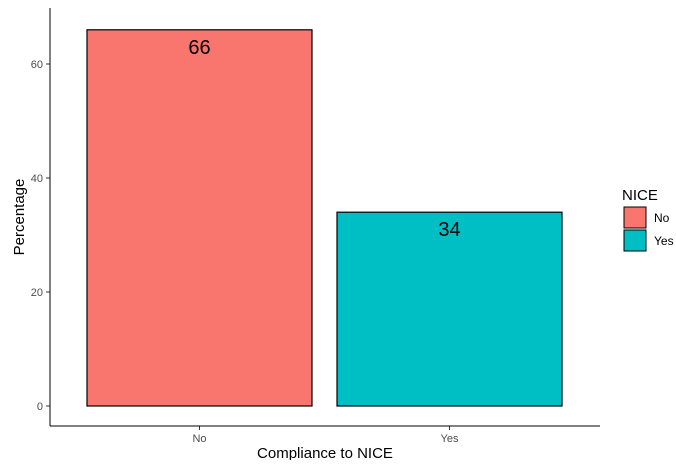  I want to click on y-tick-label-0: 0, so click(40, 407).